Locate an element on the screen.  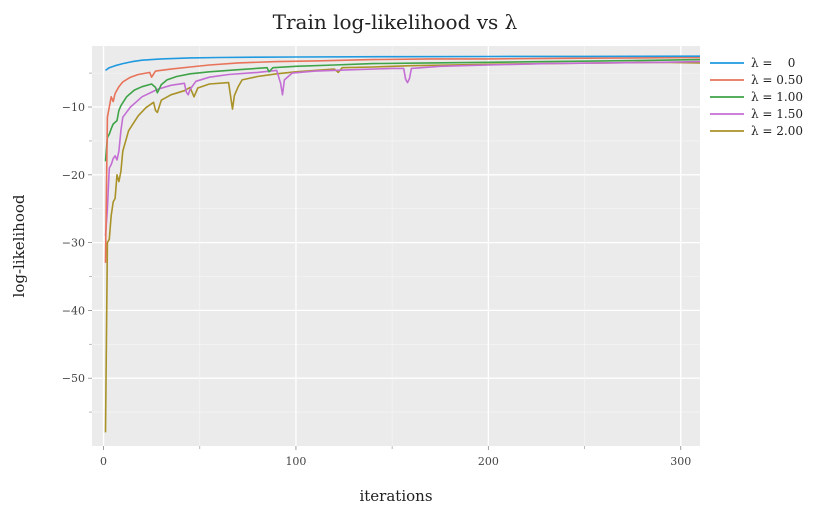
x-tick-label: 0 is located at coordinates (103, 461).